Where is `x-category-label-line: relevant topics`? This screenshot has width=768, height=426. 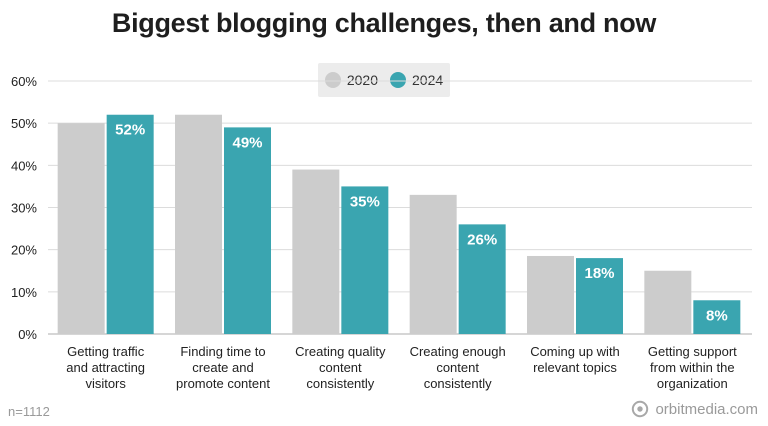
x-category-label-line: relevant topics is located at coordinates (575, 367).